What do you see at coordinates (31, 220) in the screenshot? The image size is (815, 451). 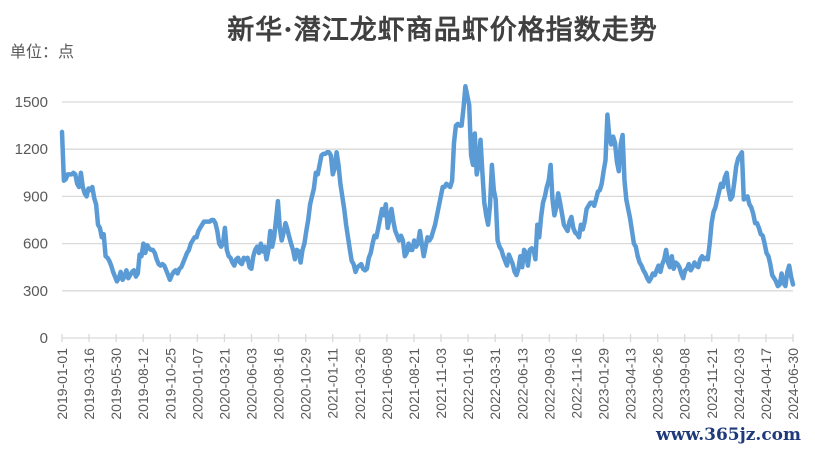 I see `y-axis-ticks: 0 300 600 900 1200 1500` at bounding box center [31, 220].